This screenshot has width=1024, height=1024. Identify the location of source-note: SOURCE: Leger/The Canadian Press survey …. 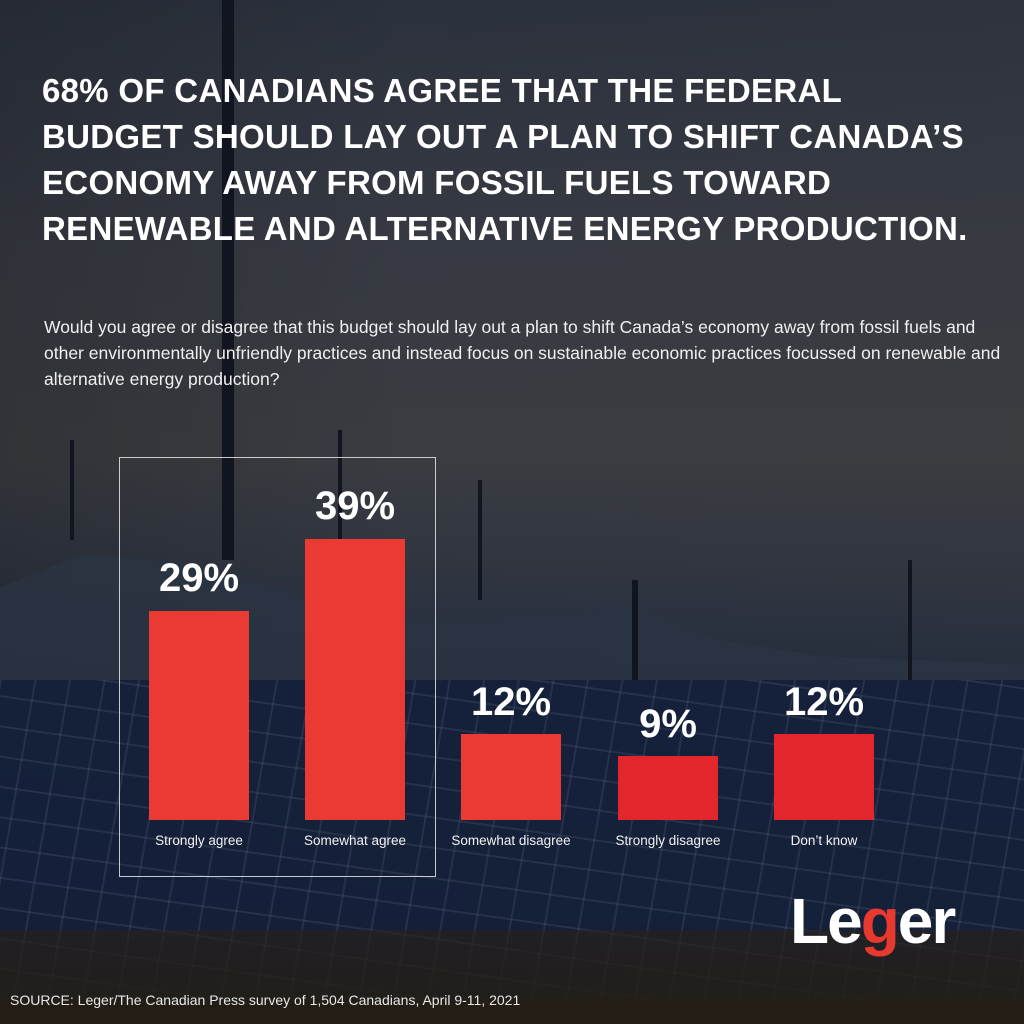
(265, 1000).